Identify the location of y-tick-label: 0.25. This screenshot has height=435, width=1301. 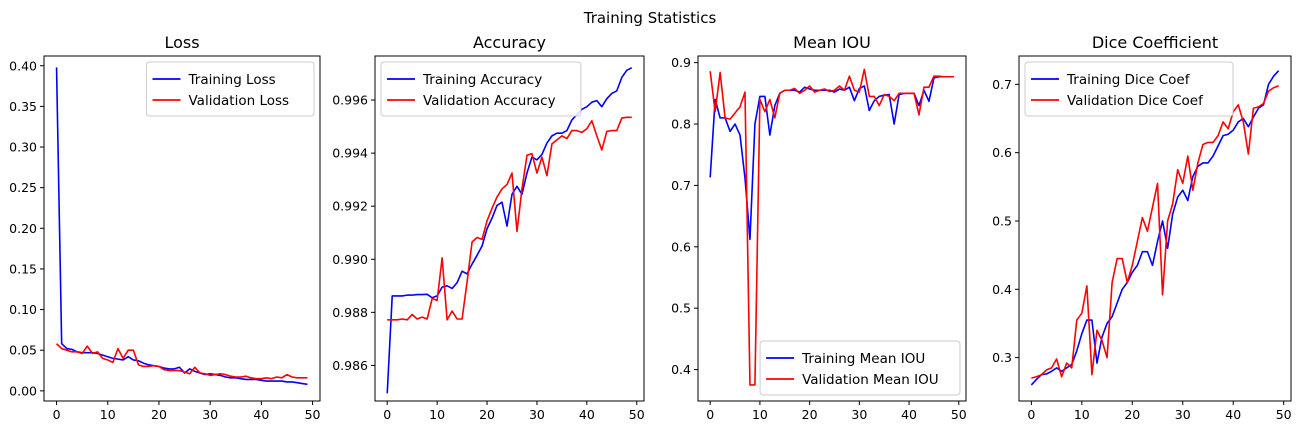
(23, 187).